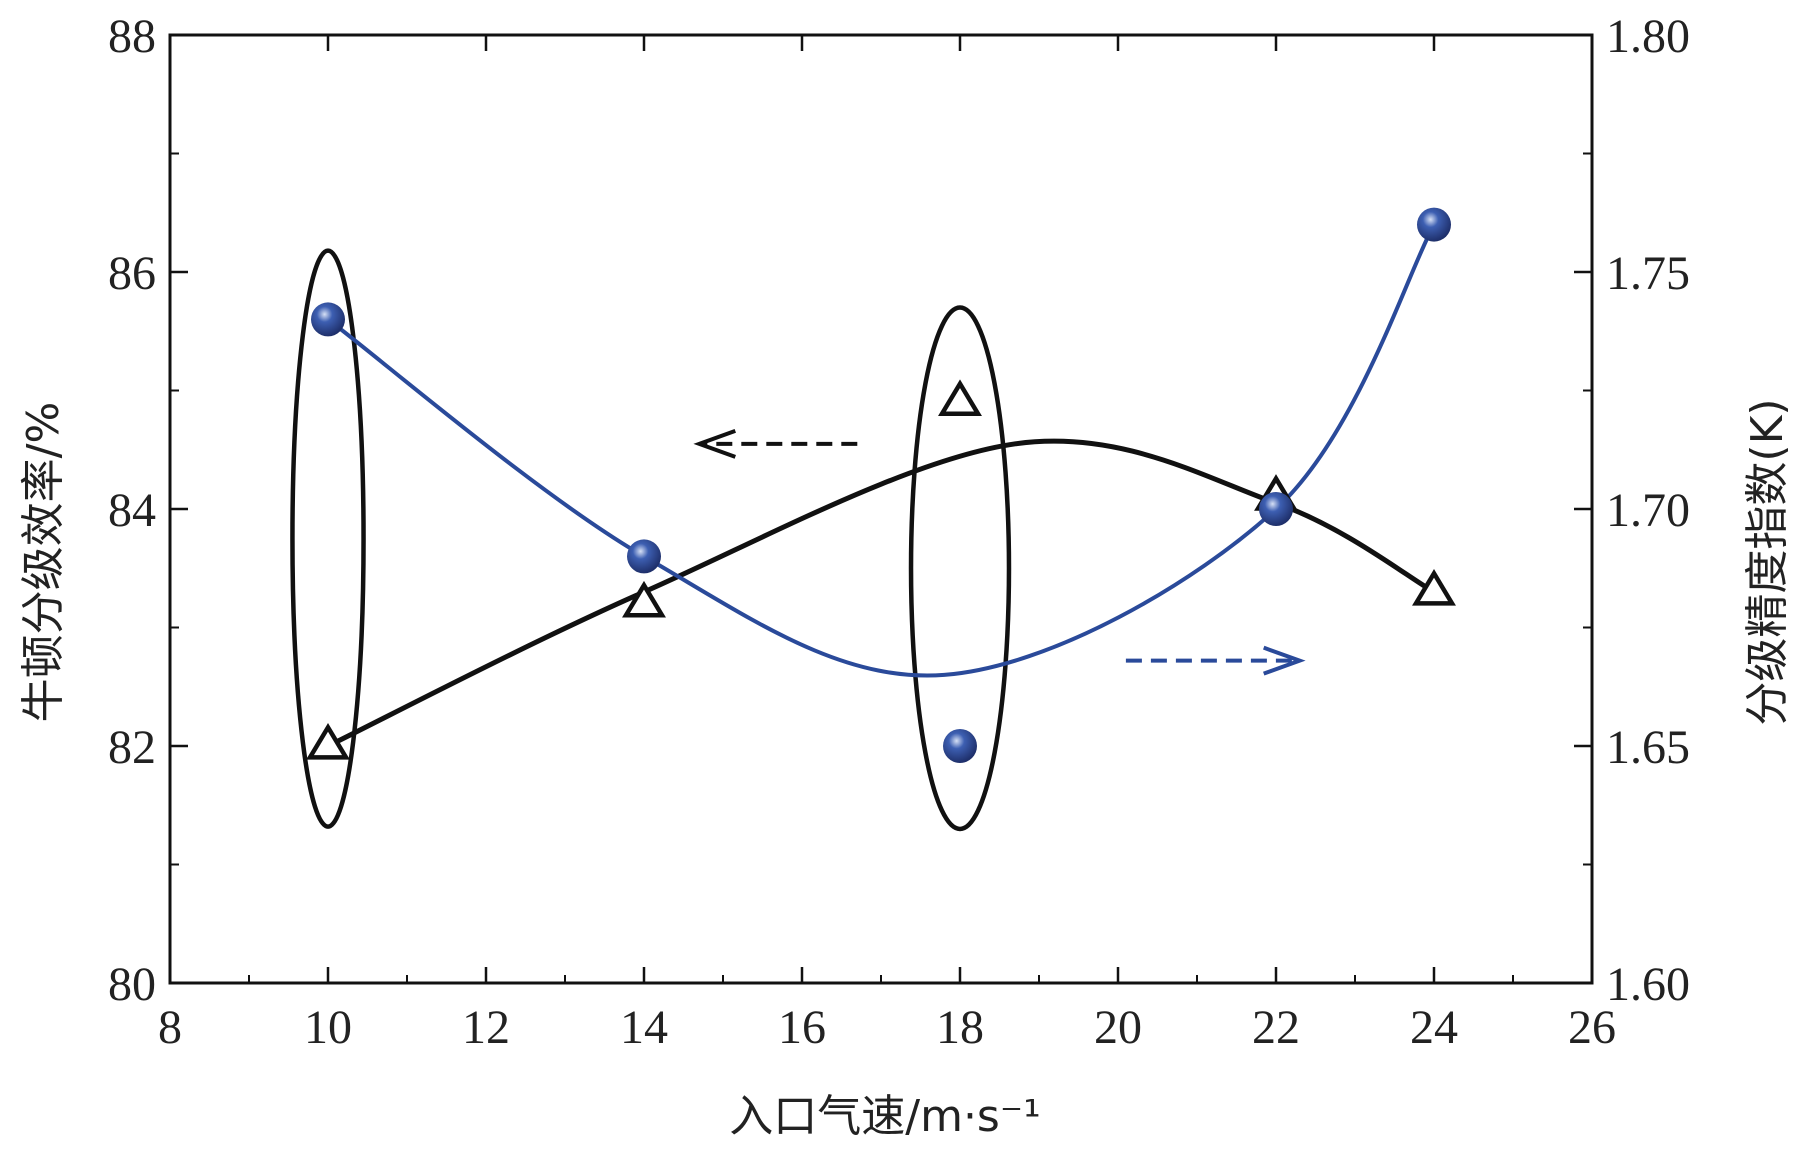 The width and height of the screenshot is (1809, 1149). I want to click on right-y-tick-label: 1.70, so click(1648, 510).